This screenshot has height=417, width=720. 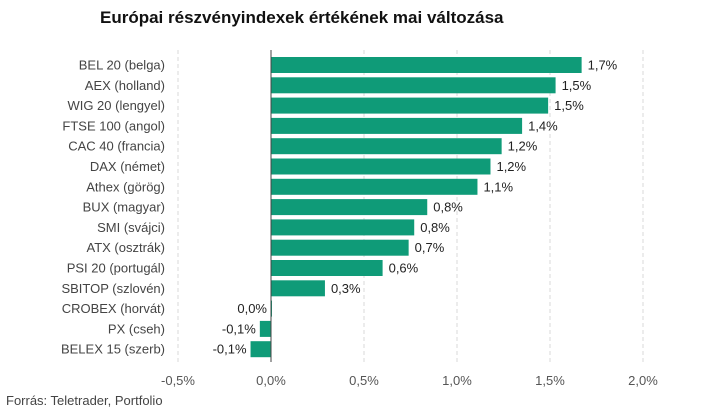 What do you see at coordinates (430, 247) in the screenshot?
I see `value-label: 0,7%` at bounding box center [430, 247].